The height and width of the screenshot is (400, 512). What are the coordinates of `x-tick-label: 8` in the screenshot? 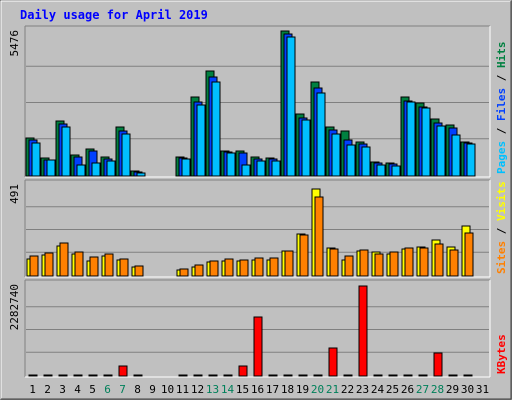 It's located at (137, 389).